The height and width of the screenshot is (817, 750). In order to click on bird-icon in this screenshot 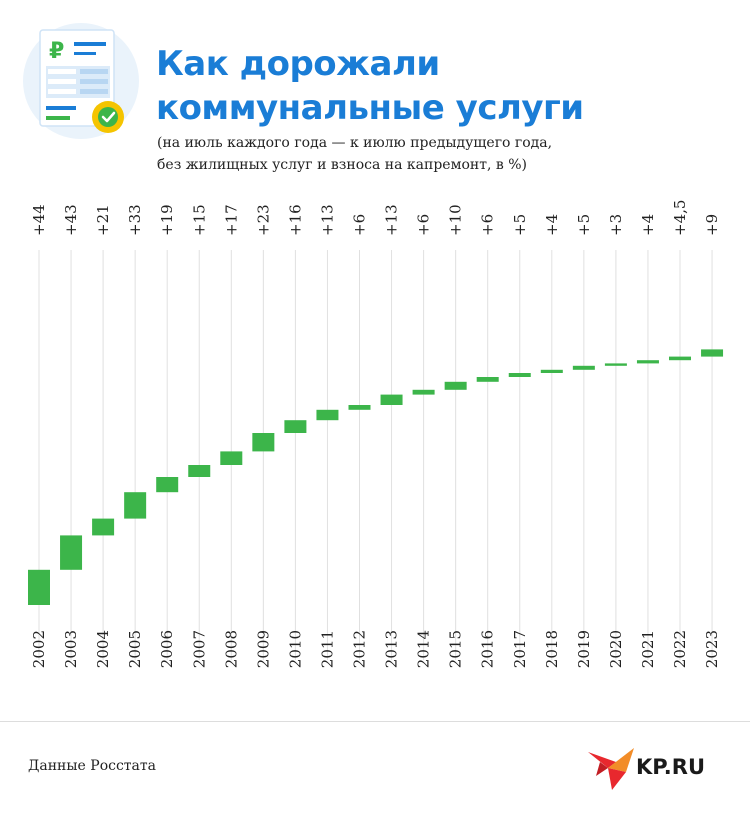, I will do `click(611, 769)`.